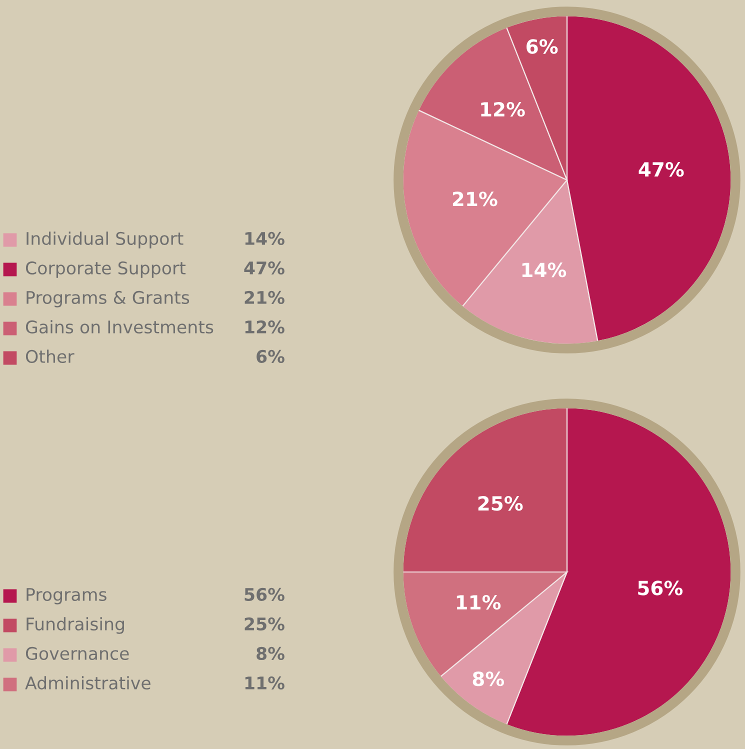  I want to click on legend-label: Programs, so click(66, 596).